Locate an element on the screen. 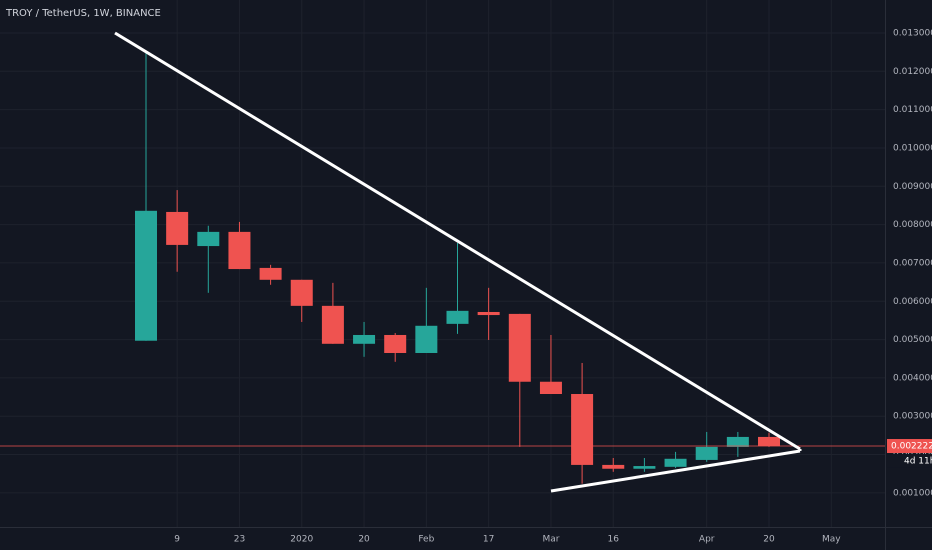 The width and height of the screenshot is (932, 550). countdown-box is located at coordinates (909, 461).